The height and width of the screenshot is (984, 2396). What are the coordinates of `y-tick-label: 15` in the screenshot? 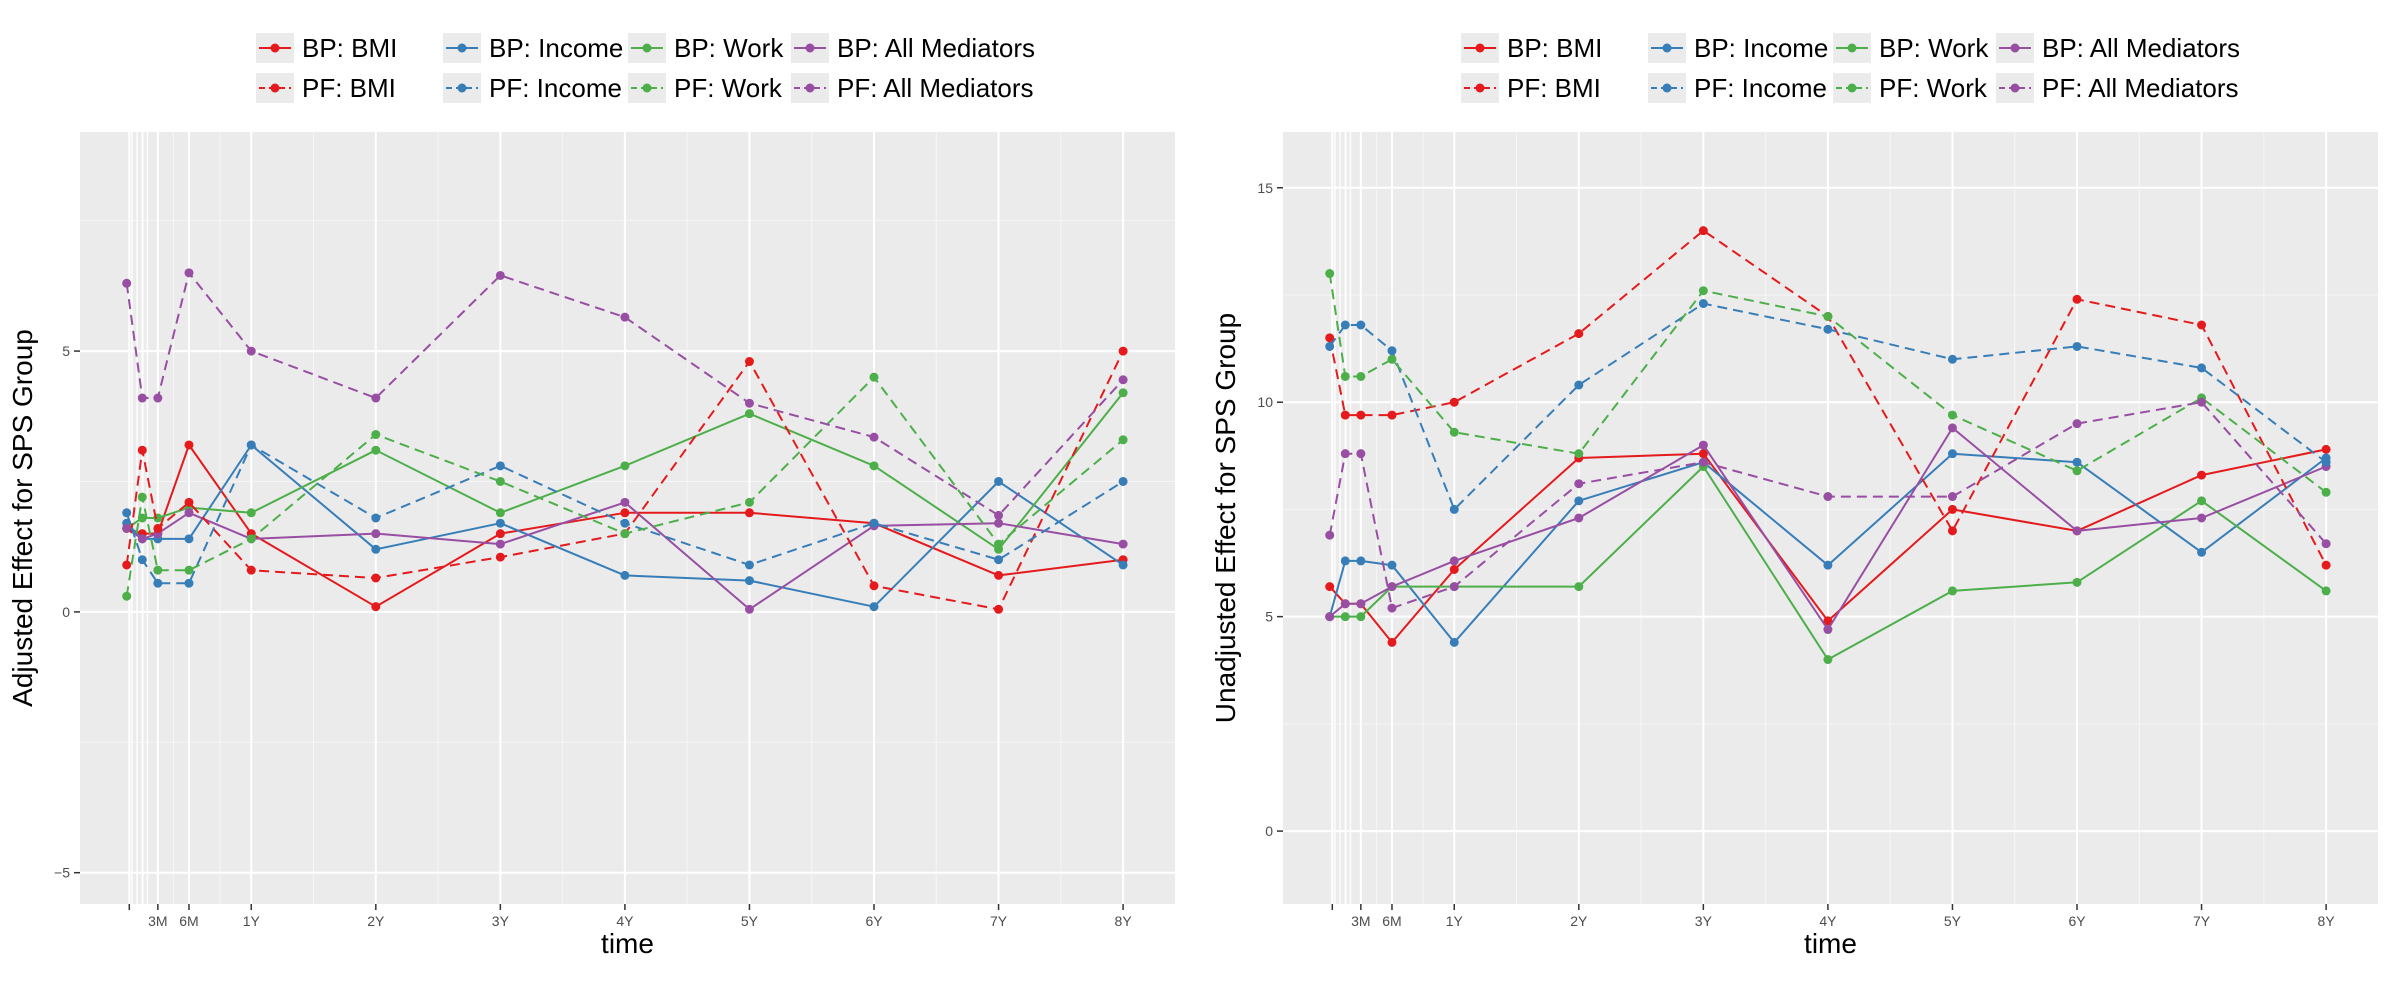 It's located at (1265, 188).